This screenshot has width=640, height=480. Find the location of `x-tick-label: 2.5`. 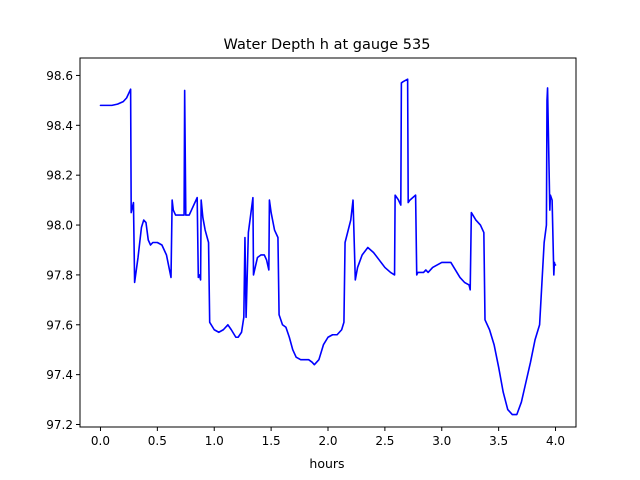

x-tick-label: 2.5 is located at coordinates (384, 441).